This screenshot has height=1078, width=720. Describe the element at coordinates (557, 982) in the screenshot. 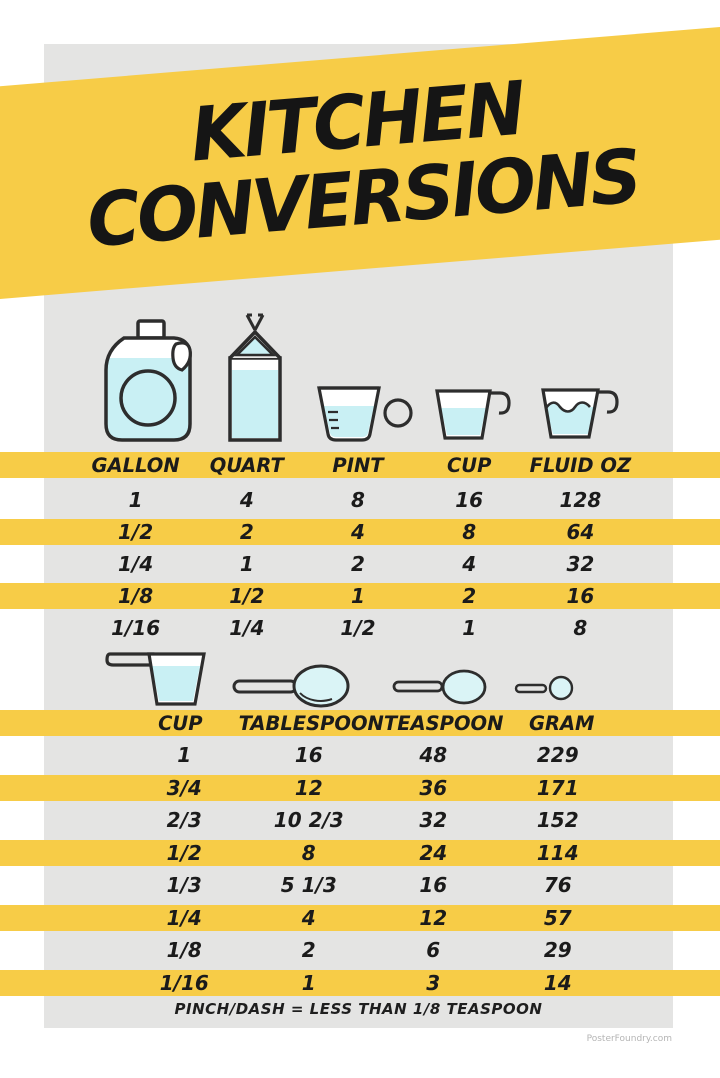

I see `cell: 14` at that location.